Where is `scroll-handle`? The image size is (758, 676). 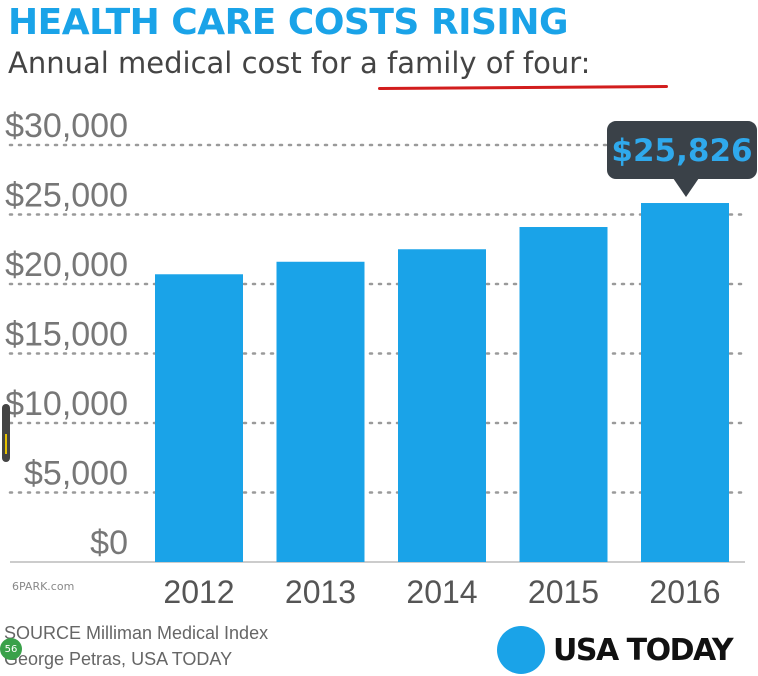 scroll-handle is located at coordinates (6, 433).